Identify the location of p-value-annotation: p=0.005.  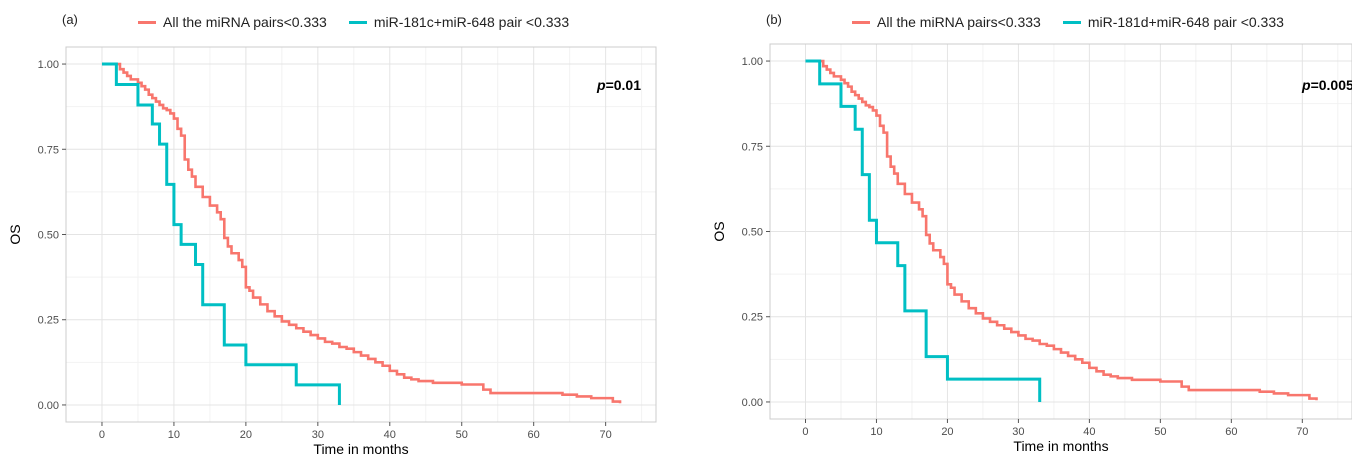
(1326, 85).